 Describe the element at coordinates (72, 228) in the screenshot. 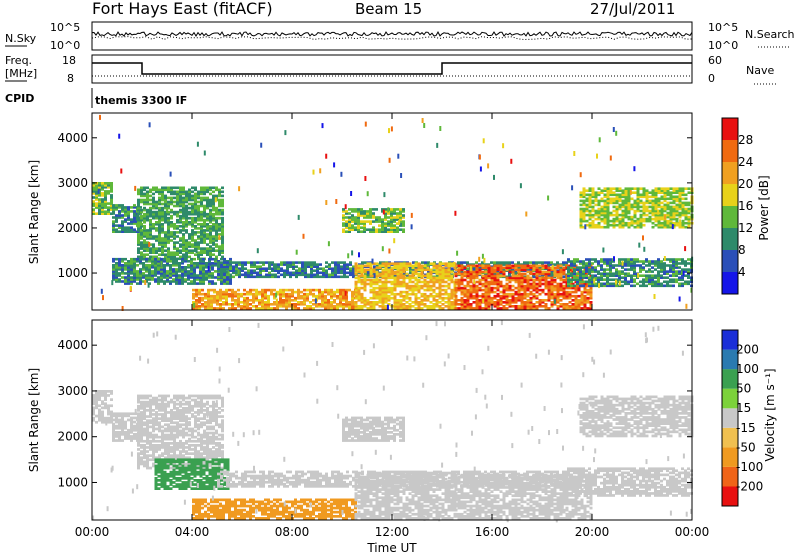

I see `power-y-tick-label-2000: 2000` at that location.